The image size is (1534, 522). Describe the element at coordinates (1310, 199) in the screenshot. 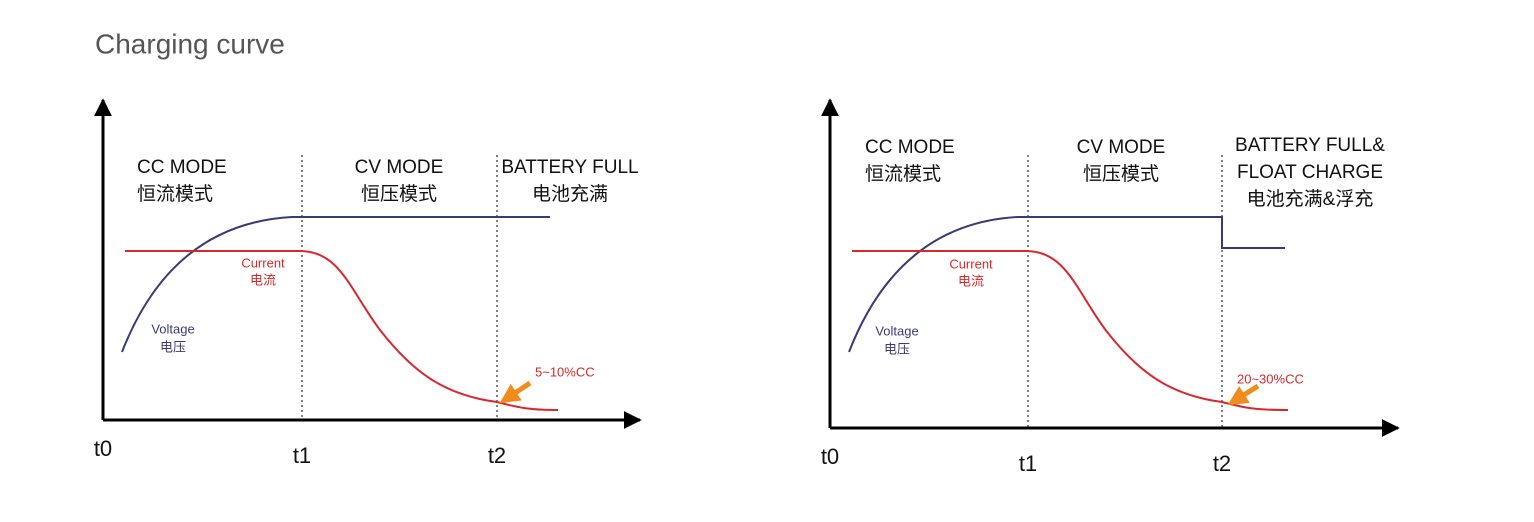

I see `mode-label: 电池充满&浮充` at that location.